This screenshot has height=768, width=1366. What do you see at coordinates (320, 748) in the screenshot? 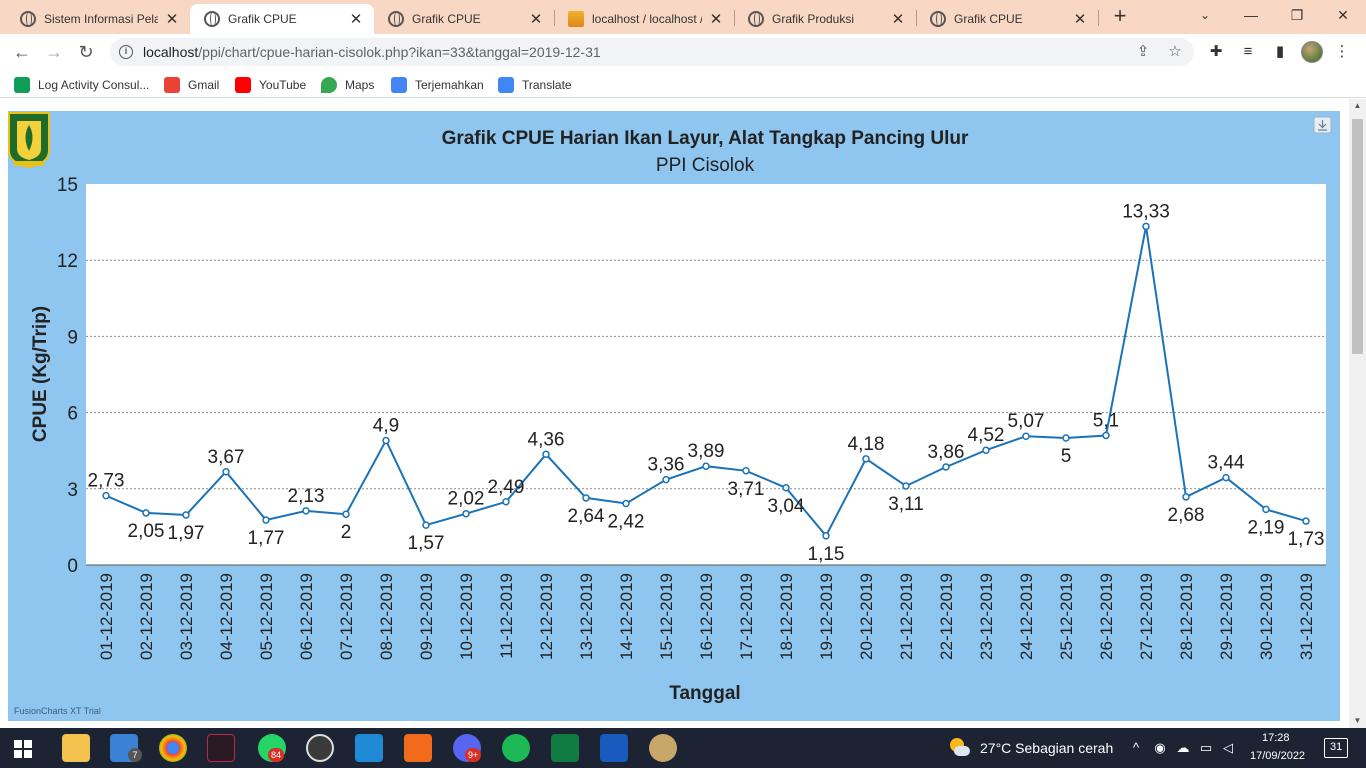
I see `obs-icon` at bounding box center [320, 748].